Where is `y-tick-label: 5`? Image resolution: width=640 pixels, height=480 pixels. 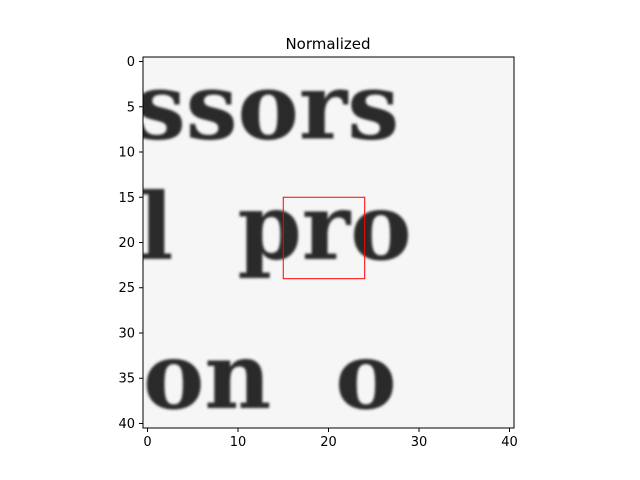
y-tick-label: 5 is located at coordinates (131, 107).